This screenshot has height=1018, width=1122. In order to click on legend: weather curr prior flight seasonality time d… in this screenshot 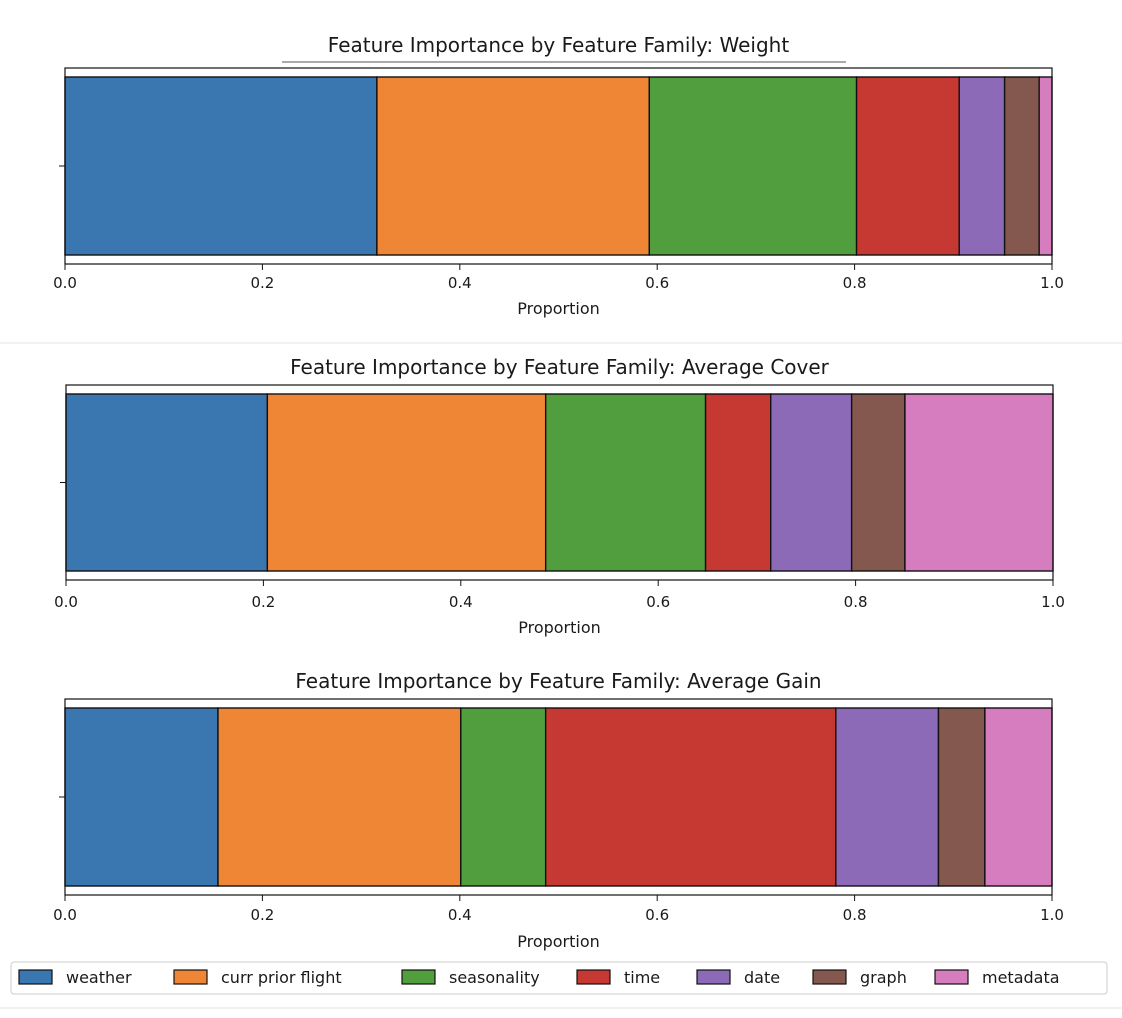, I will do `click(559, 978)`.